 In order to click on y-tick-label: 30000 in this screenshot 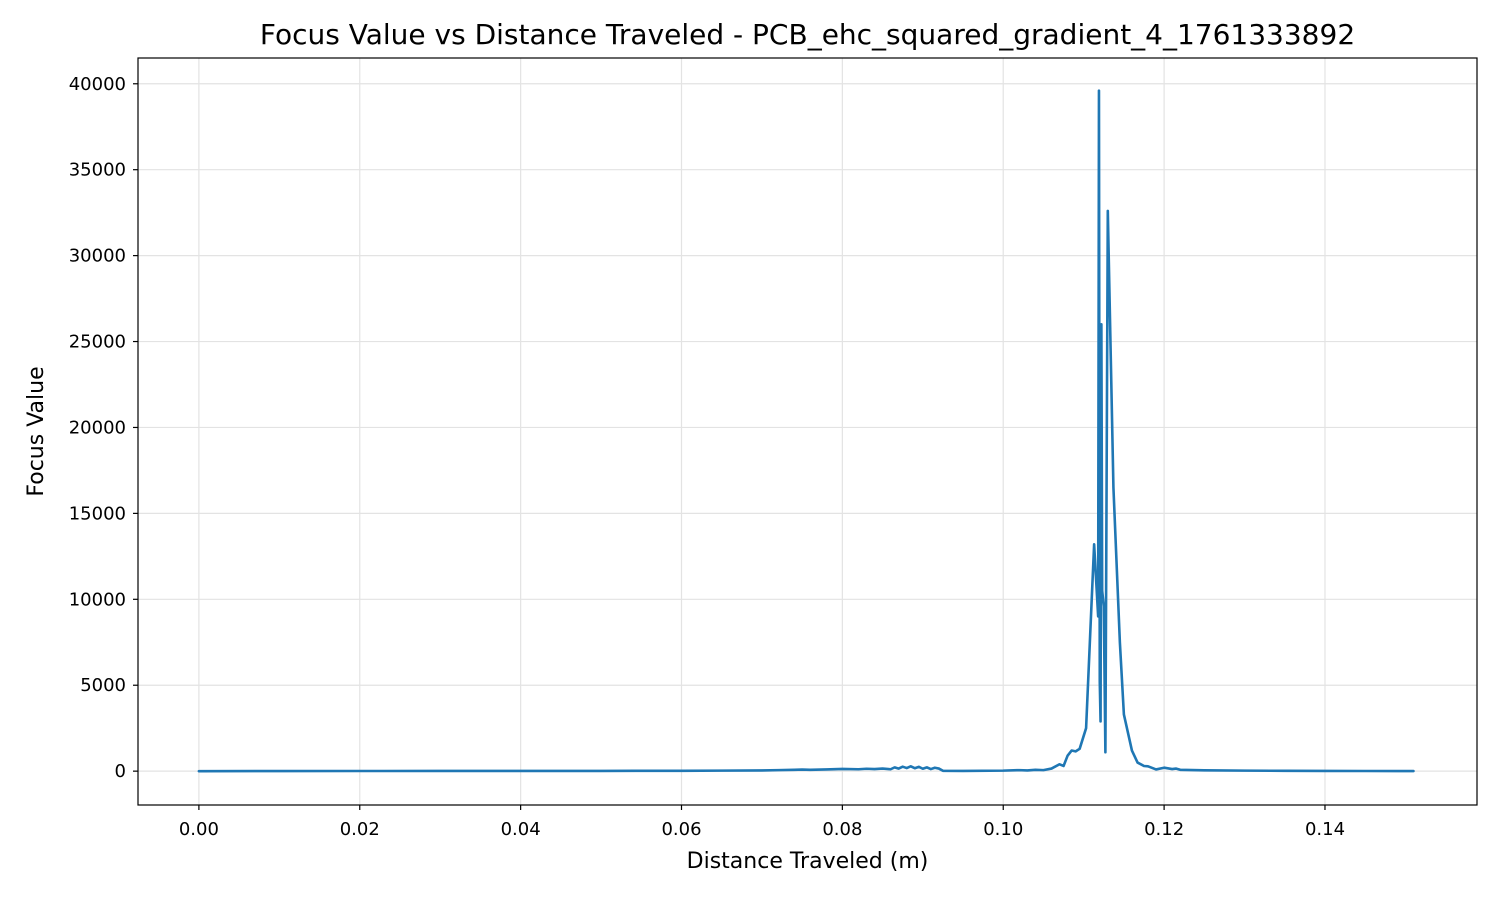, I will do `click(97, 256)`.